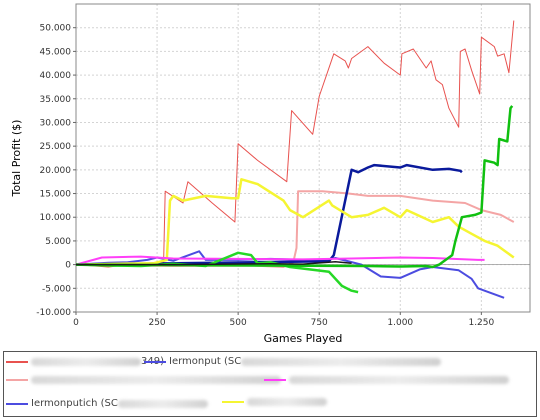 The height and width of the screenshot is (420, 540). Describe the element at coordinates (56, 29) in the screenshot. I see `y-tick-label: 50.000` at that location.